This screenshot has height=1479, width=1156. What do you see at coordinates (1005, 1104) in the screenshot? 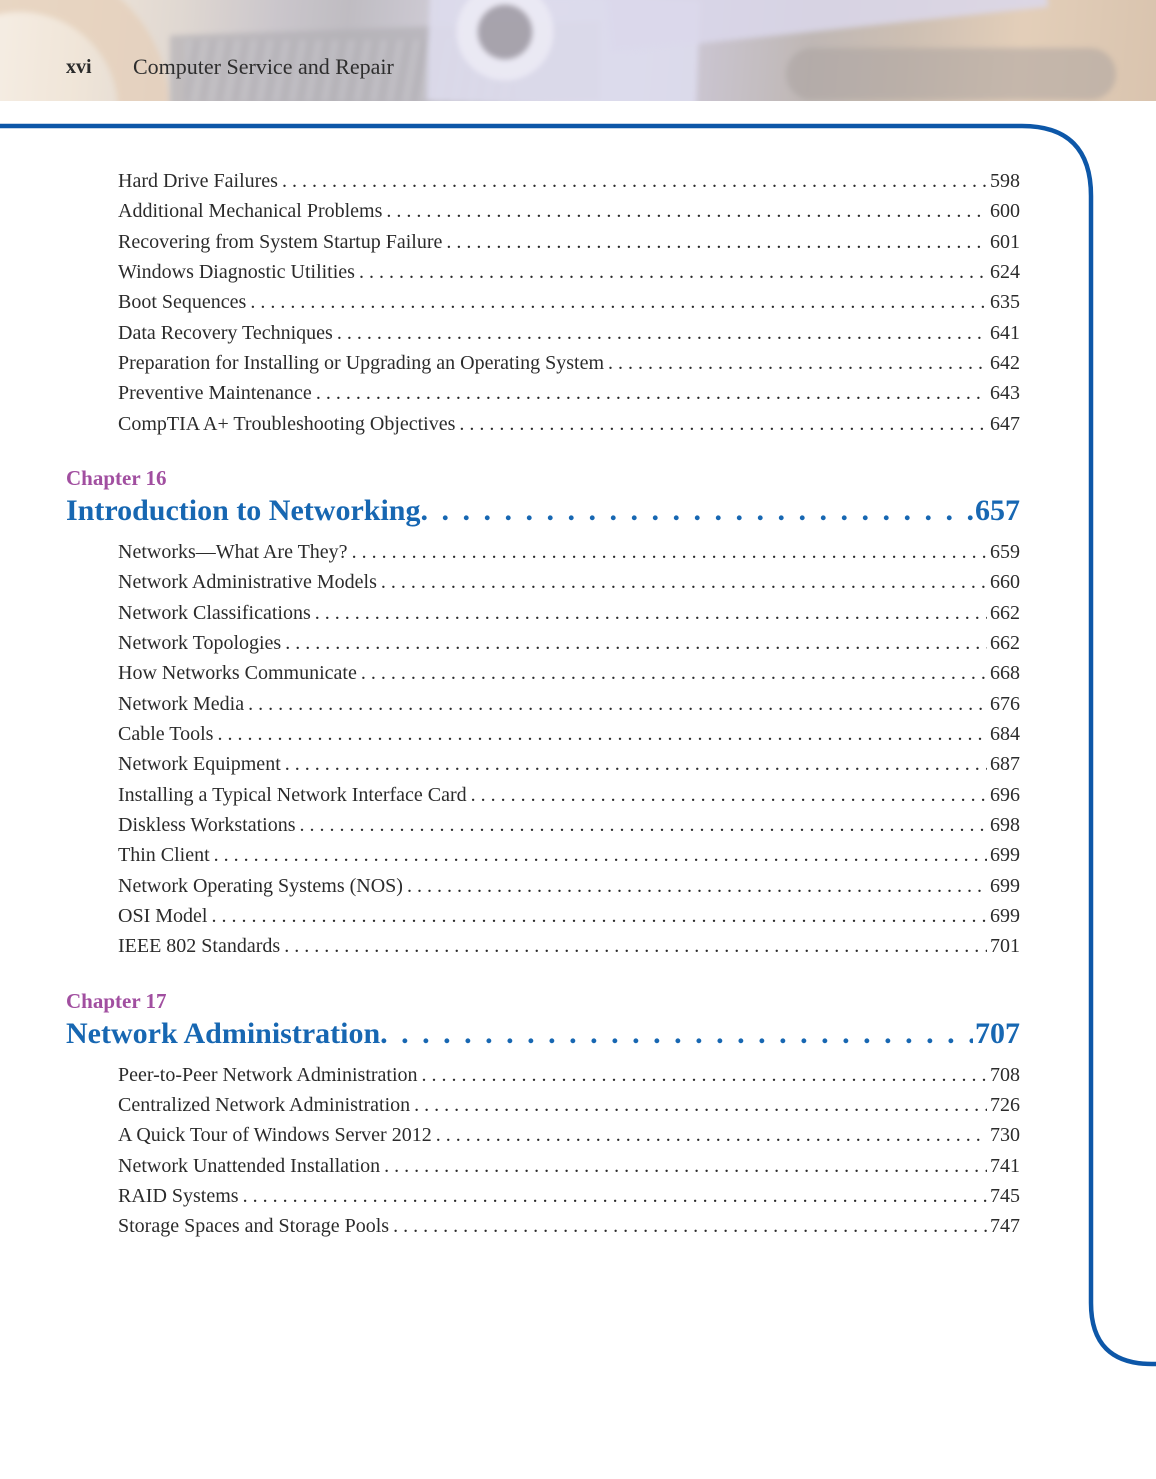
I see `toc-entry-page-number: 726` at bounding box center [1005, 1104].